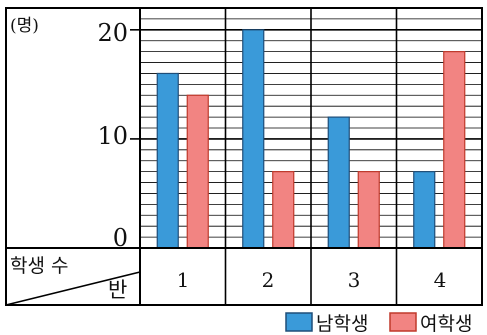  Describe the element at coordinates (183, 280) in the screenshot. I see `x-label-1: 1` at that location.